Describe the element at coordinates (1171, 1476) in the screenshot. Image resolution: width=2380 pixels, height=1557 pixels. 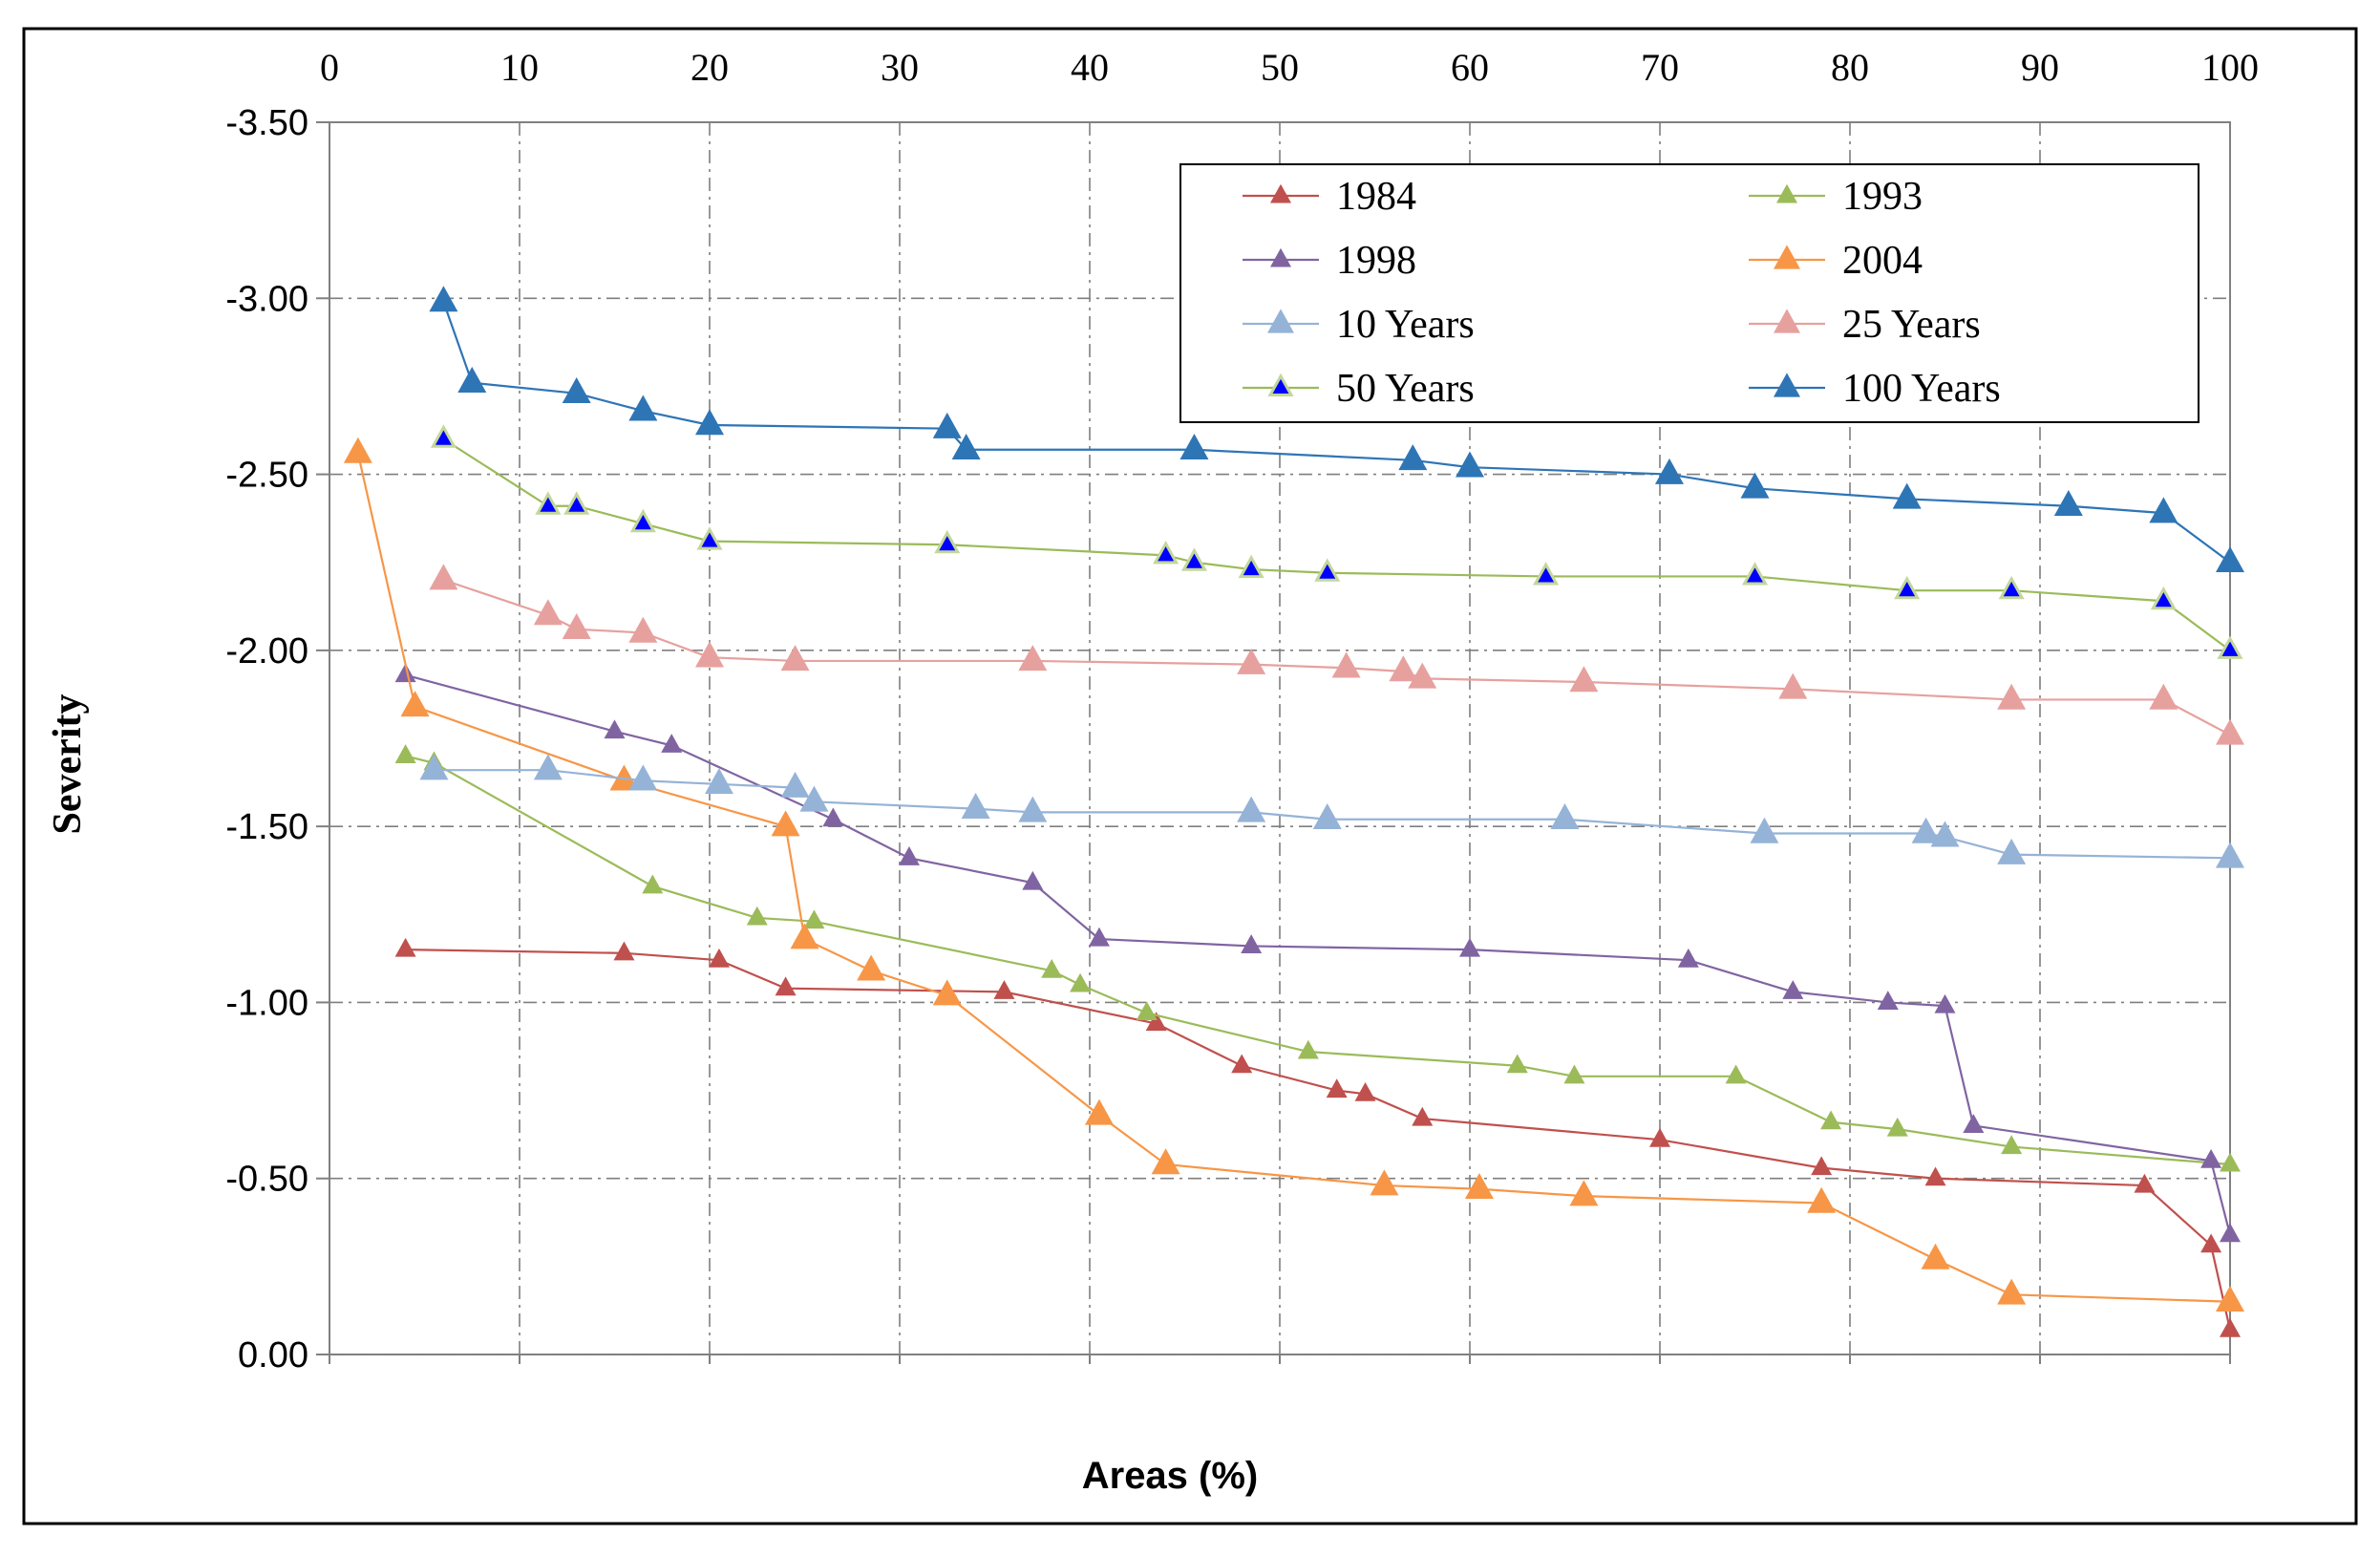
I see `x-axis-title: Areas (%)` at that location.